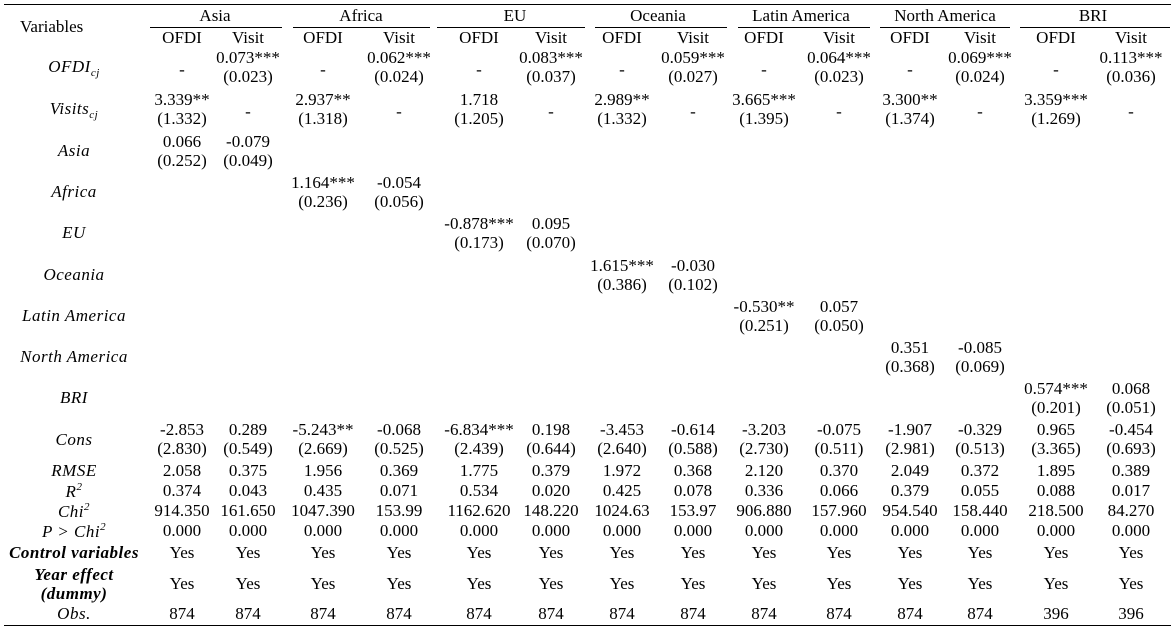  I want to click on stat-cell: 0.020, so click(551, 490).